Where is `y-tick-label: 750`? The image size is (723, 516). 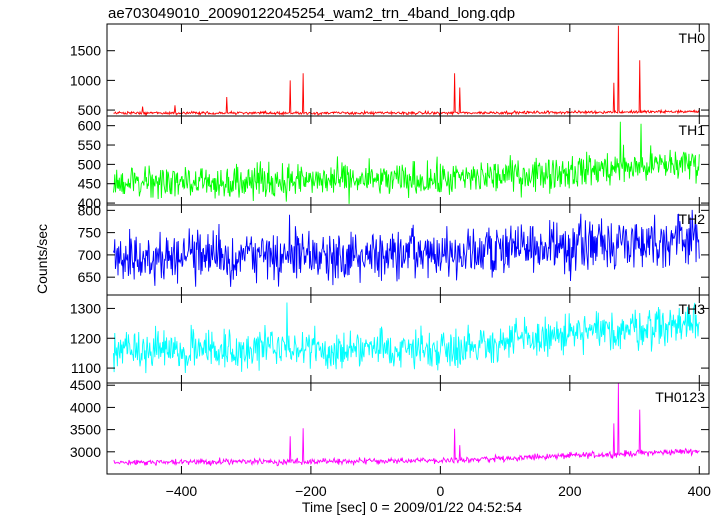 y-tick-label: 750 is located at coordinates (90, 233).